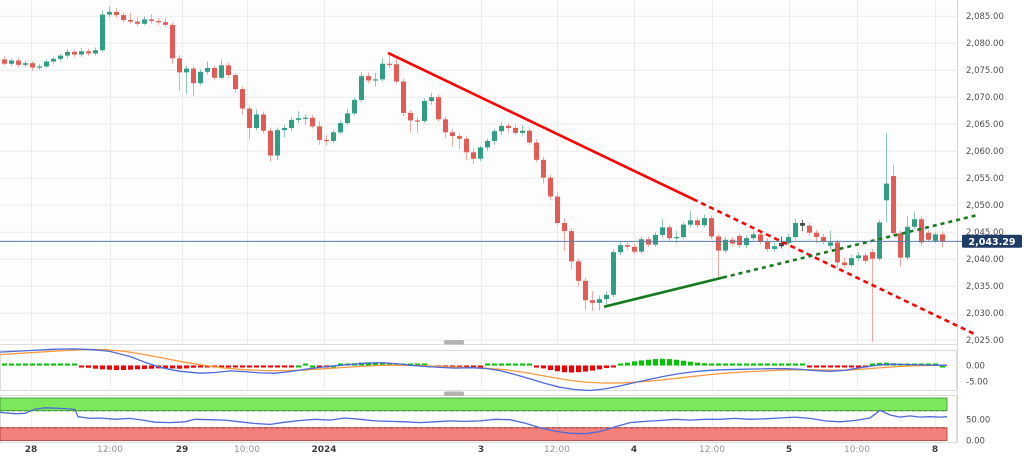 This screenshot has width=1024, height=457. What do you see at coordinates (474, 421) in the screenshot?
I see `oscillator-line` at bounding box center [474, 421].